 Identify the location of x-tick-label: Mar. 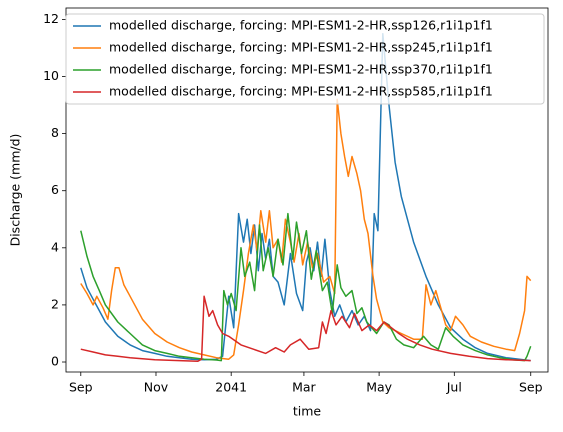
(304, 387).